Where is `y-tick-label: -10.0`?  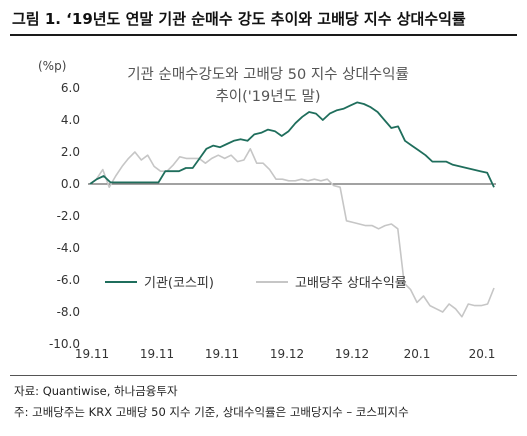
y-tick-label: -10.0 is located at coordinates (64, 344).